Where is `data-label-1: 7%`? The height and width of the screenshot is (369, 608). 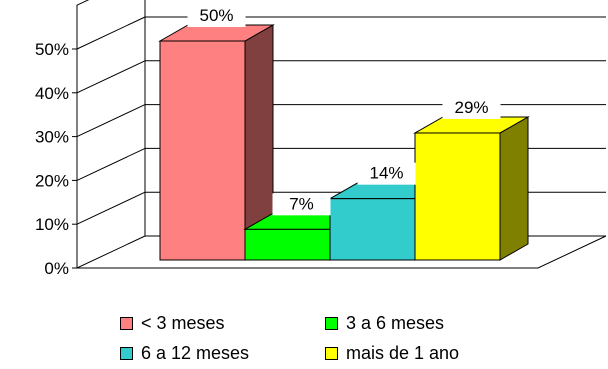 data-label-1: 7% is located at coordinates (301, 204).